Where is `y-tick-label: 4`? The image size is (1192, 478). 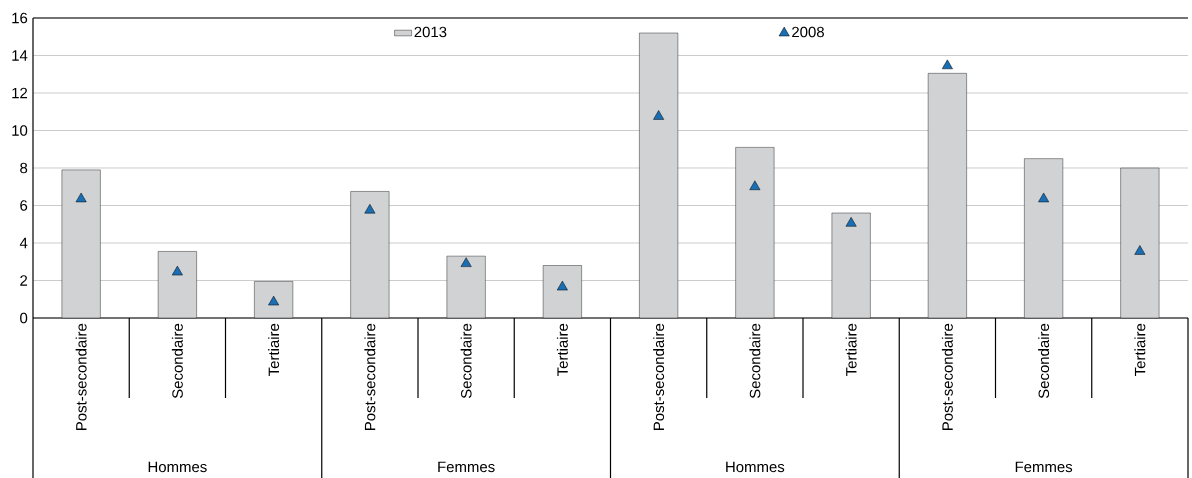 y-tick-label: 4 is located at coordinates (23, 243).